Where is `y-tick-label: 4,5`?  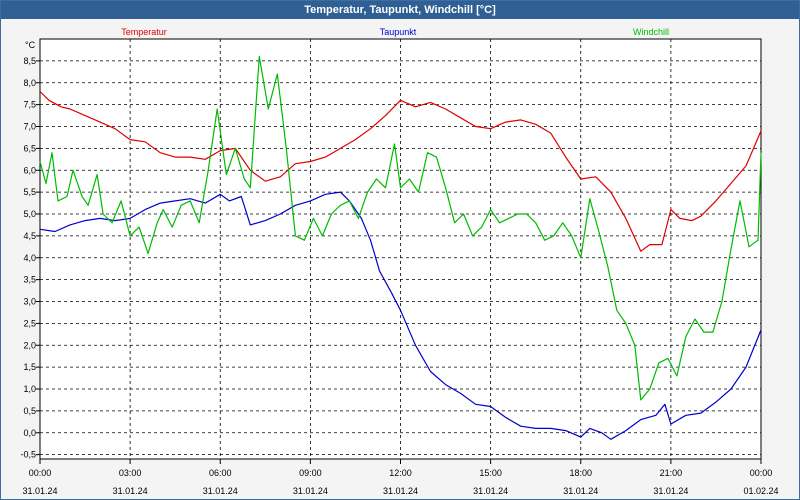 y-tick-label: 4,5 is located at coordinates (29, 236).